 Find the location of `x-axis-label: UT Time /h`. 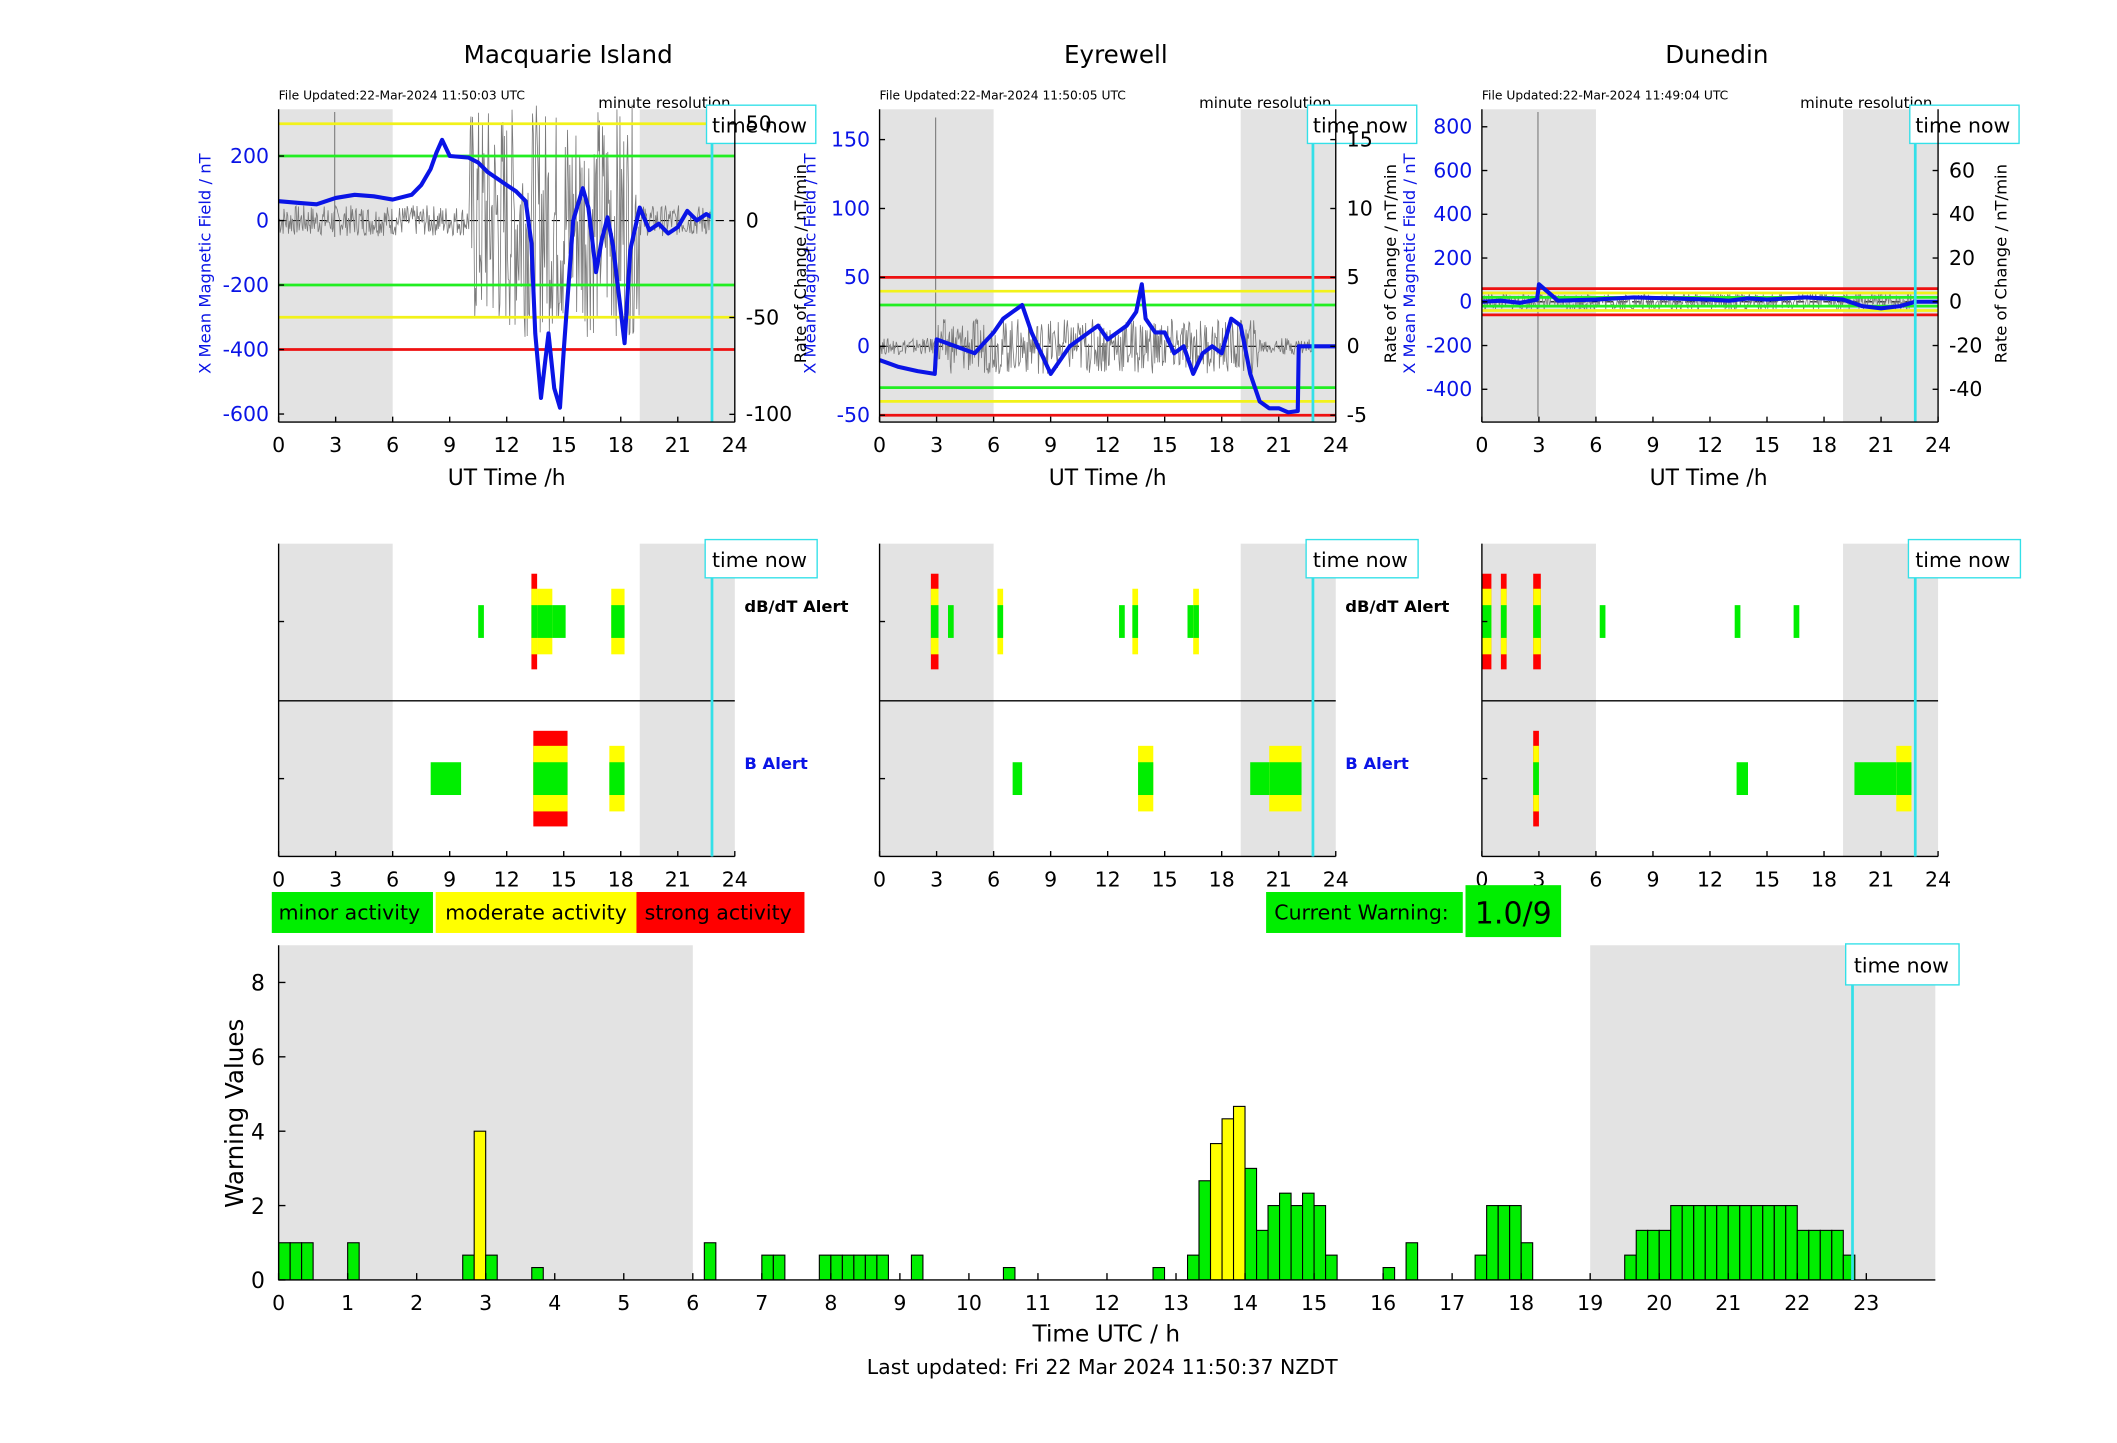

x-axis-label: UT Time /h is located at coordinates (1709, 478).